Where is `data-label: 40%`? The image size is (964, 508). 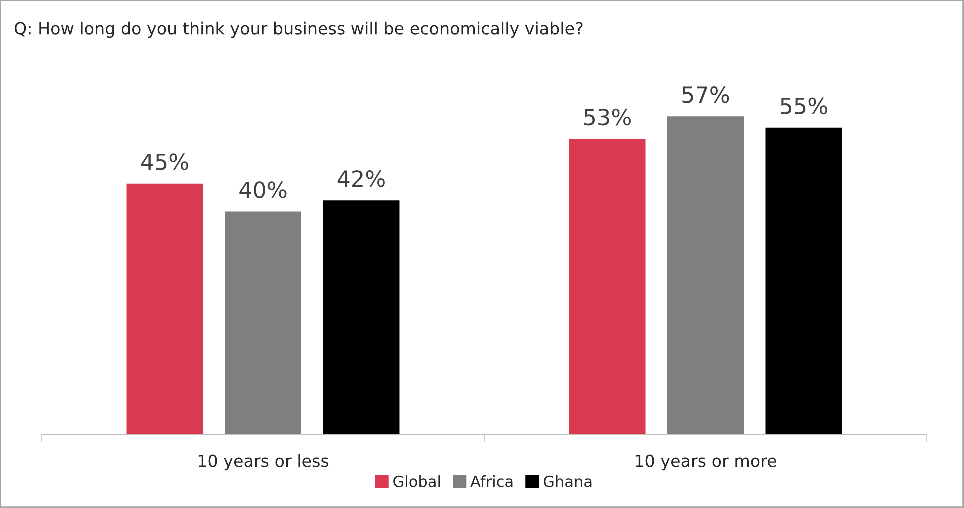
data-label: 40% is located at coordinates (263, 190).